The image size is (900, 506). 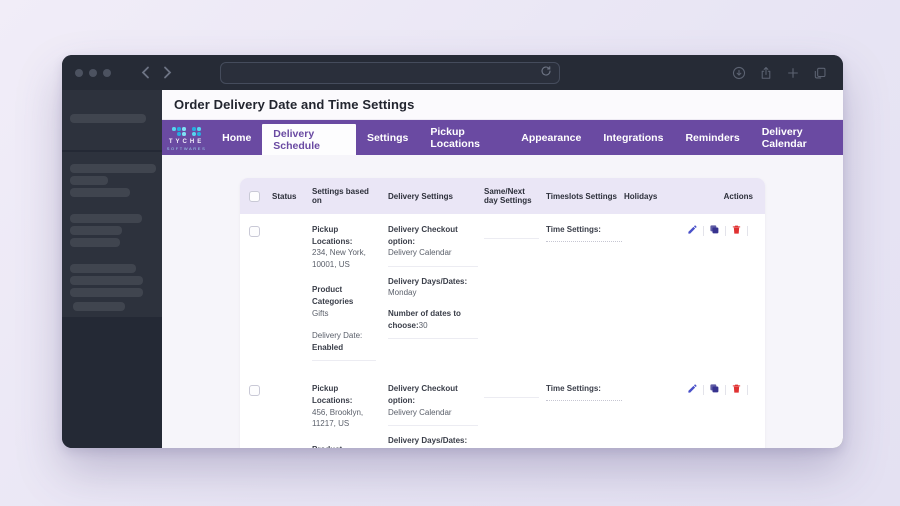 What do you see at coordinates (337, 336) in the screenshot?
I see `delivery-date-label: Delivery Date:` at bounding box center [337, 336].